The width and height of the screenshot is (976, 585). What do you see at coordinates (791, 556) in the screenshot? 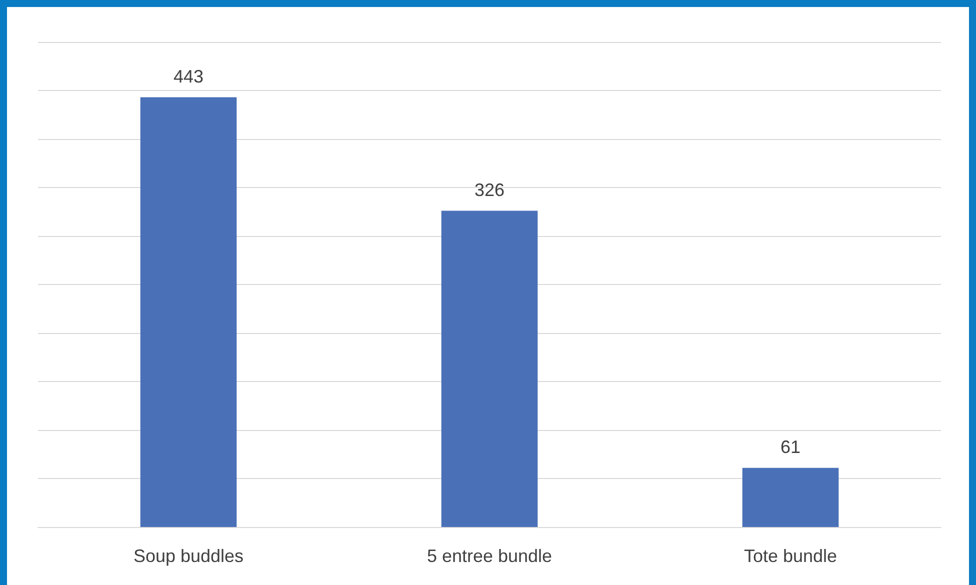
I see `x-tick-label: Tote bundle` at bounding box center [791, 556].